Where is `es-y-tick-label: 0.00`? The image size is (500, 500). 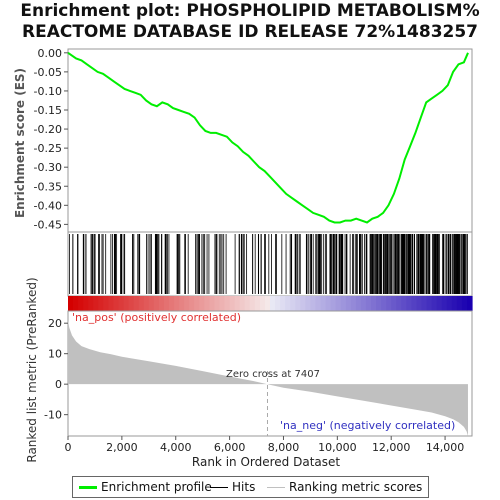 es-y-tick-label: 0.00 is located at coordinates (50, 53).